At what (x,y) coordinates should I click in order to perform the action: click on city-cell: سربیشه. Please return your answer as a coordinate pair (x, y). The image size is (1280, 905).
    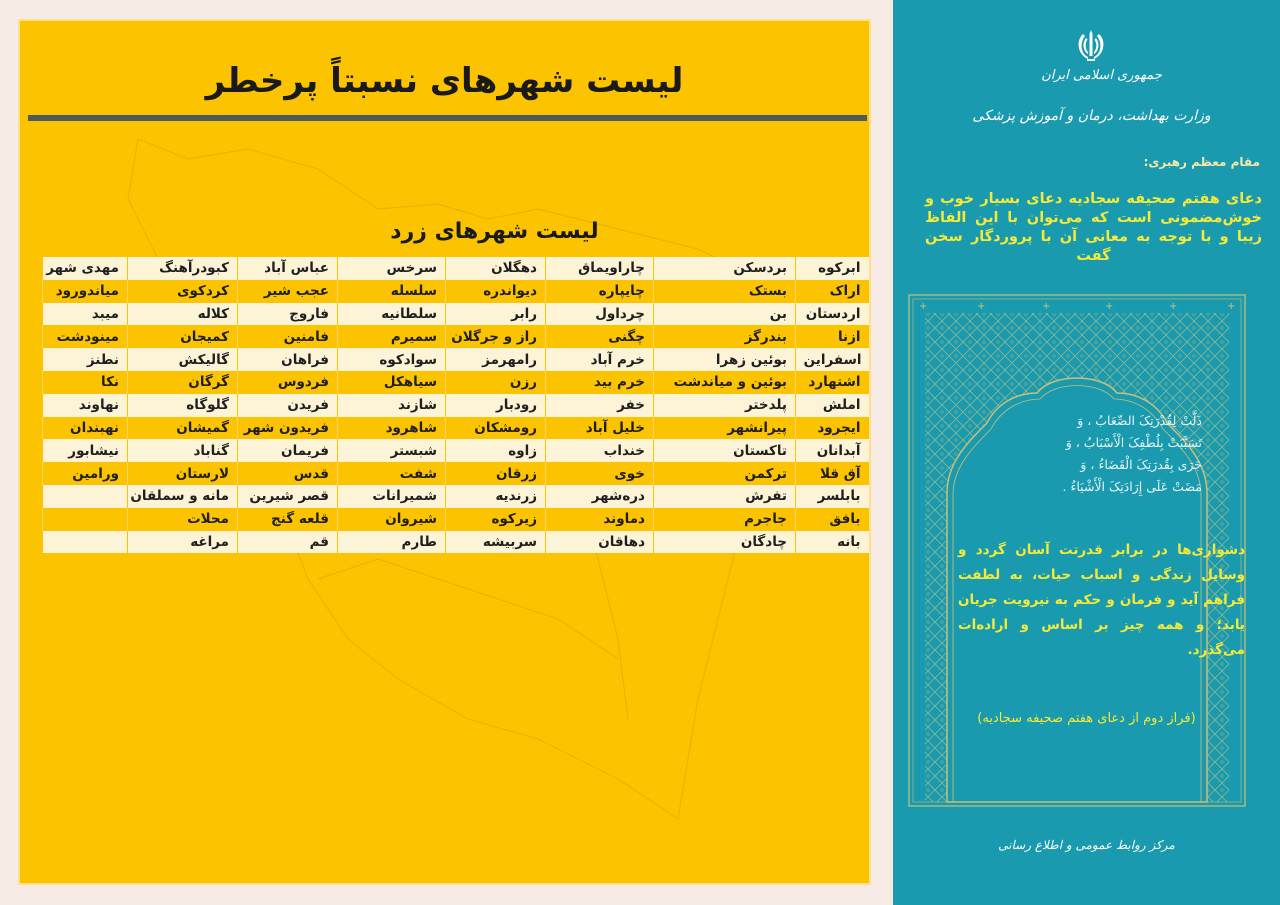
    Looking at the image, I should click on (495, 542).